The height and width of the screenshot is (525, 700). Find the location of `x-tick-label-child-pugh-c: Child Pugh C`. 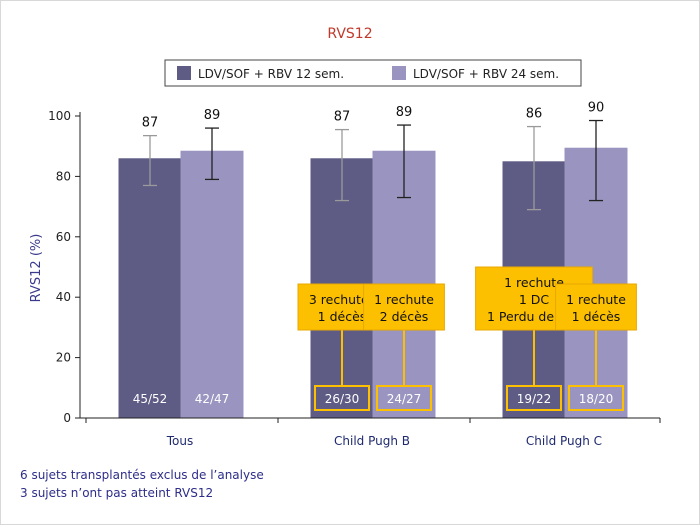

x-tick-label-child-pugh-c: Child Pugh C is located at coordinates (564, 441).